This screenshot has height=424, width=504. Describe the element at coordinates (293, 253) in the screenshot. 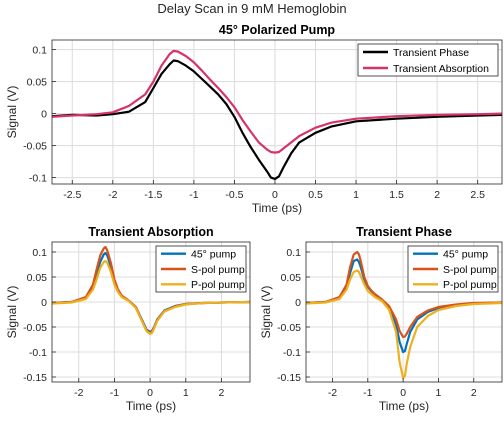

I see `panel-3-ytick-label: 0.1` at that location.